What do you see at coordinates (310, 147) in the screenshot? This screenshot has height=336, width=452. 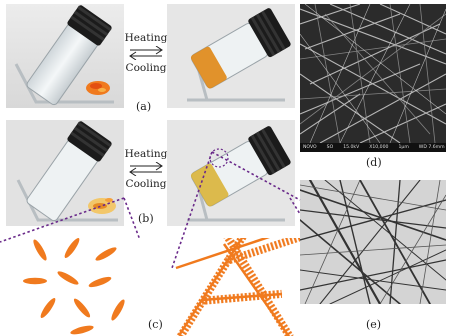 I see `sem-info-0: NOVO` at bounding box center [310, 147].